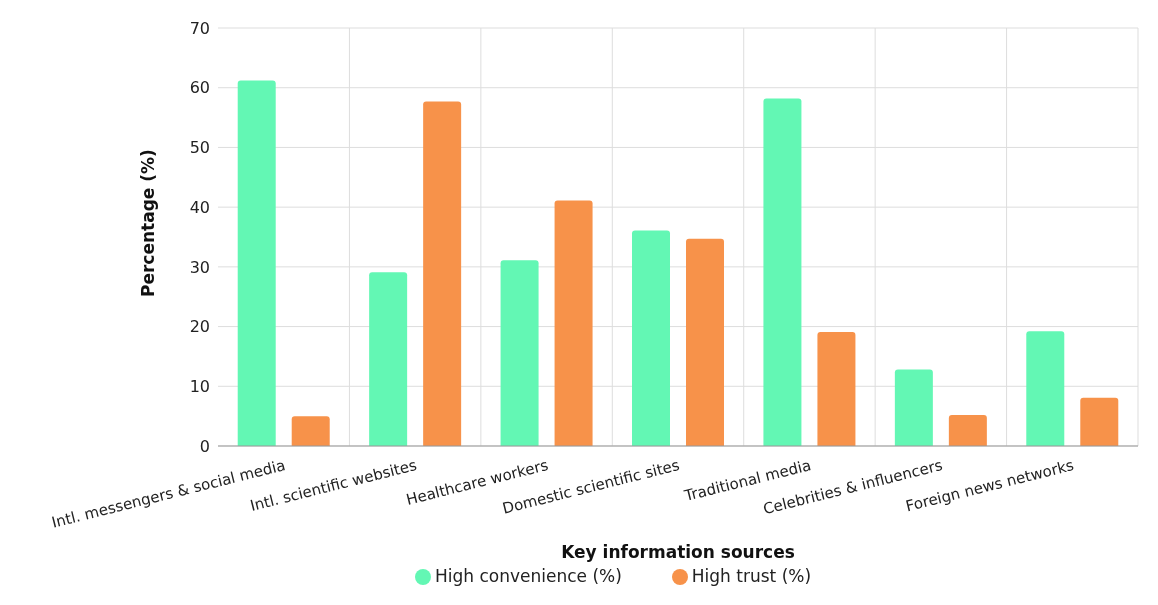 The height and width of the screenshot is (605, 1158). I want to click on y-axis-title: Percentage (%), so click(148, 223).